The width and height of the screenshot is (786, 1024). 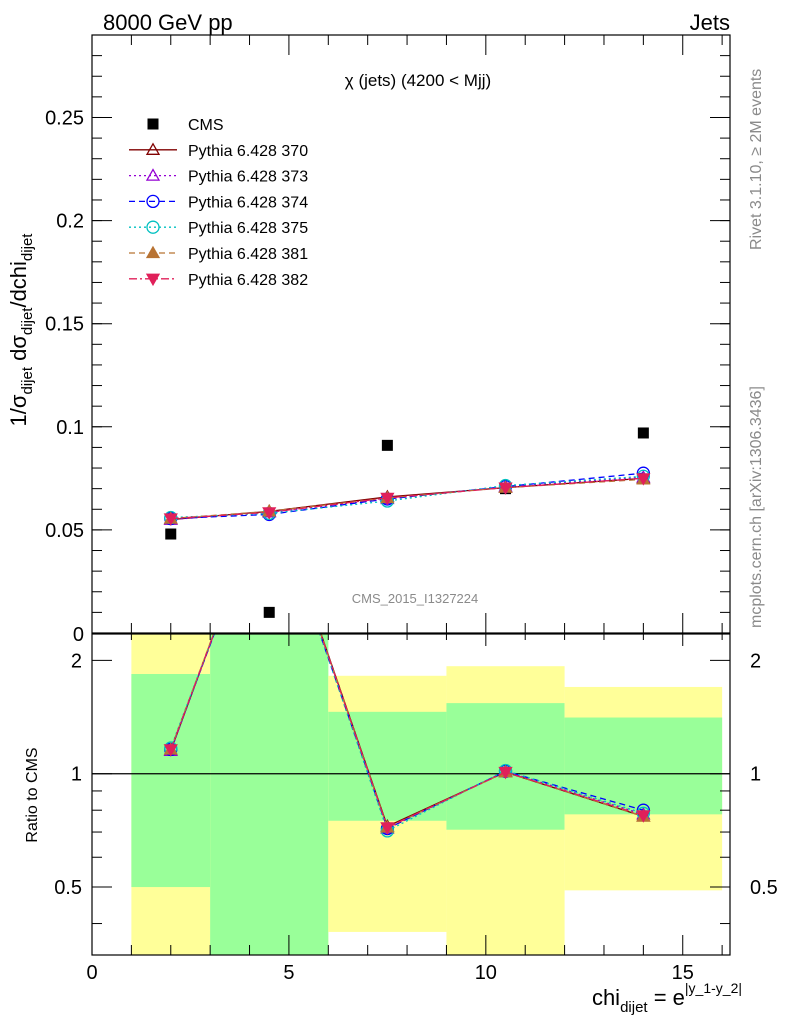 What do you see at coordinates (710, 22) in the screenshot?
I see `header-right-title: Jets` at bounding box center [710, 22].